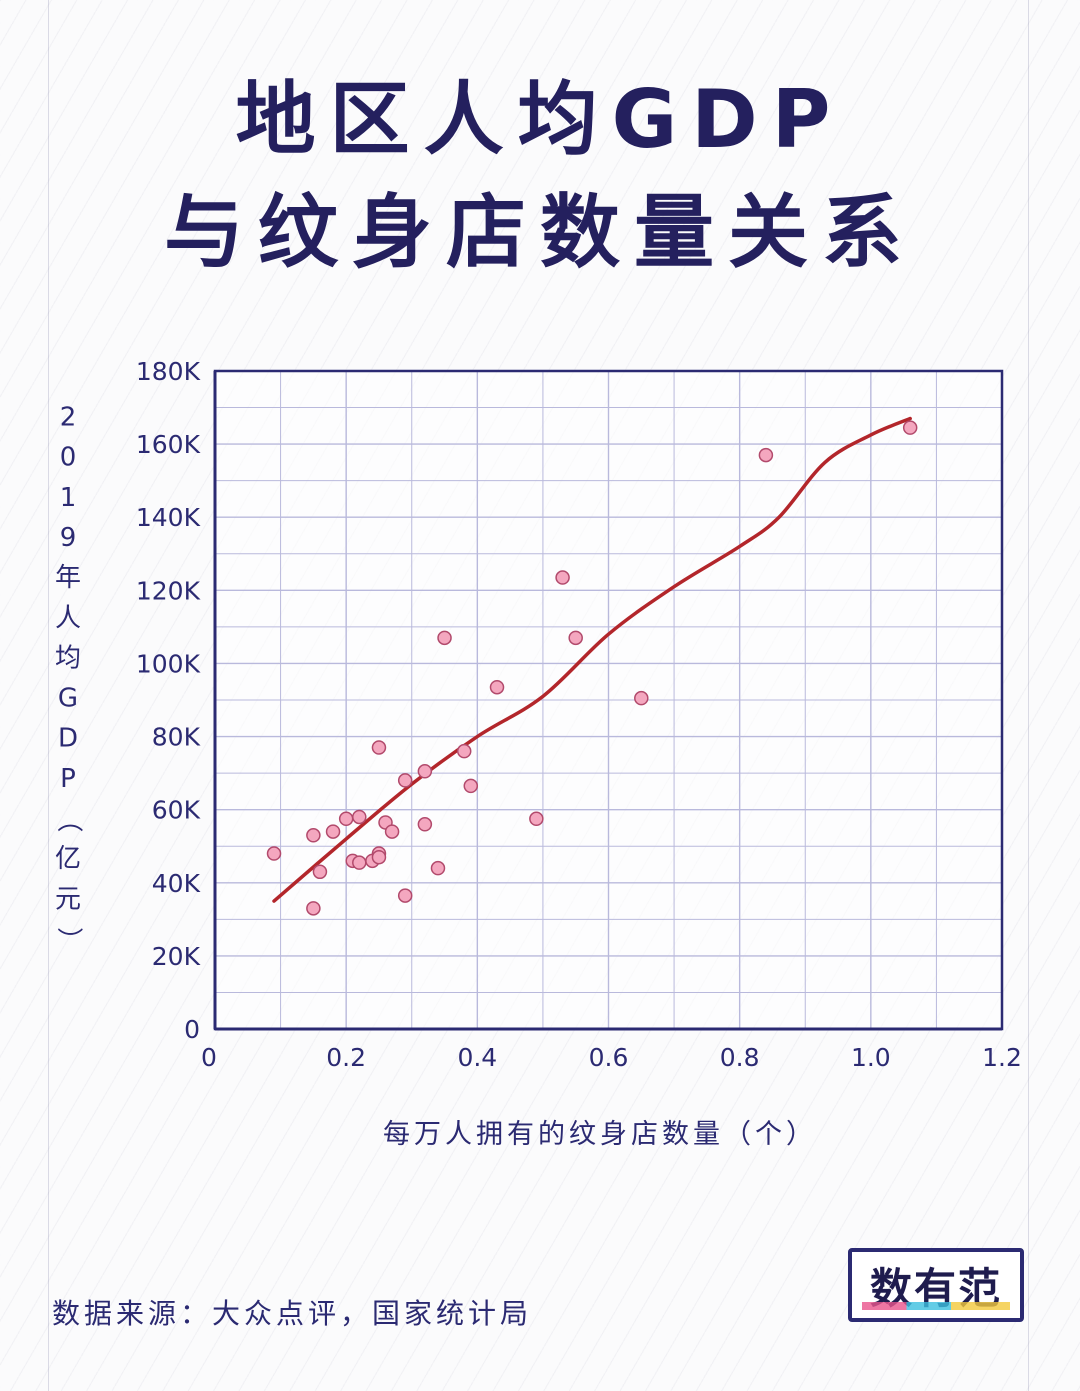  Describe the element at coordinates (68, 418) in the screenshot. I see `y-axis-label-char: 2` at that location.